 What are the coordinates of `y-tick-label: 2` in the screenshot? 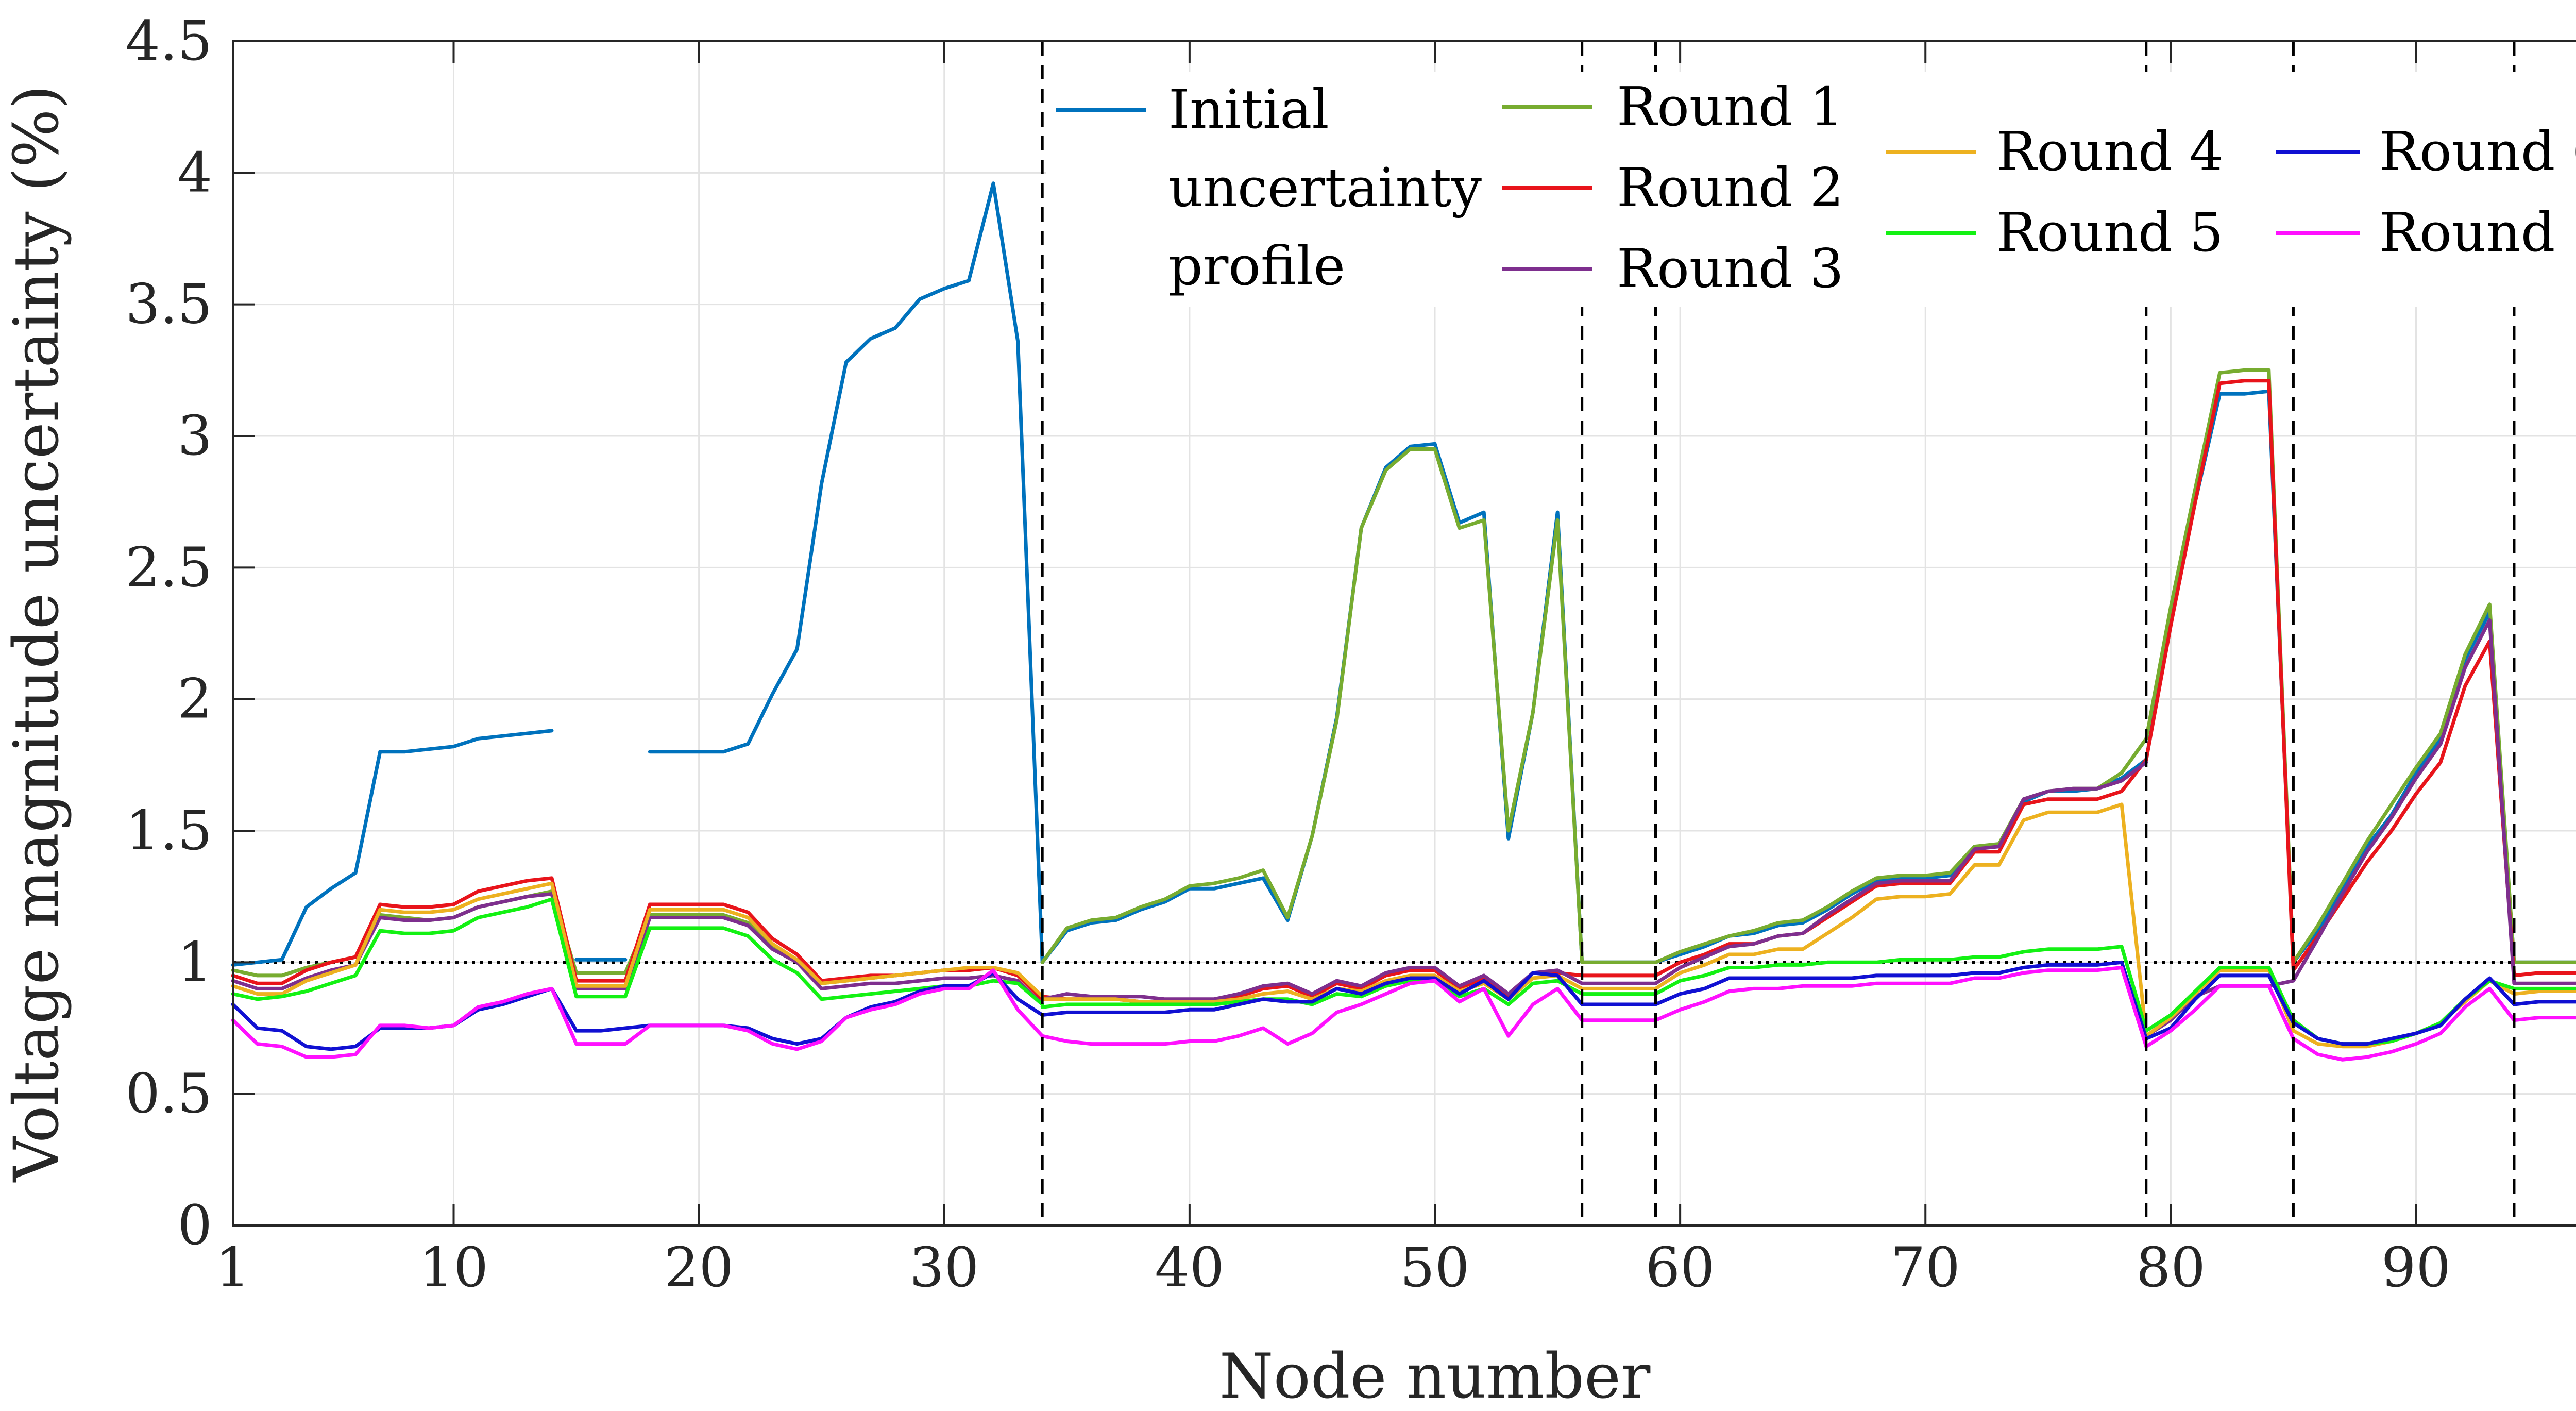 It's located at (195, 699).